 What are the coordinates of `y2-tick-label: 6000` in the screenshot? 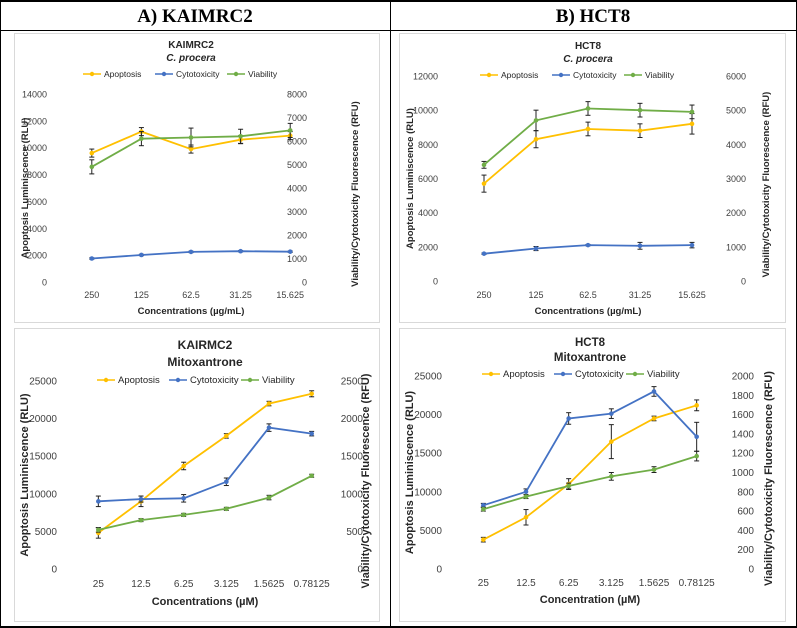 It's located at (736, 77).